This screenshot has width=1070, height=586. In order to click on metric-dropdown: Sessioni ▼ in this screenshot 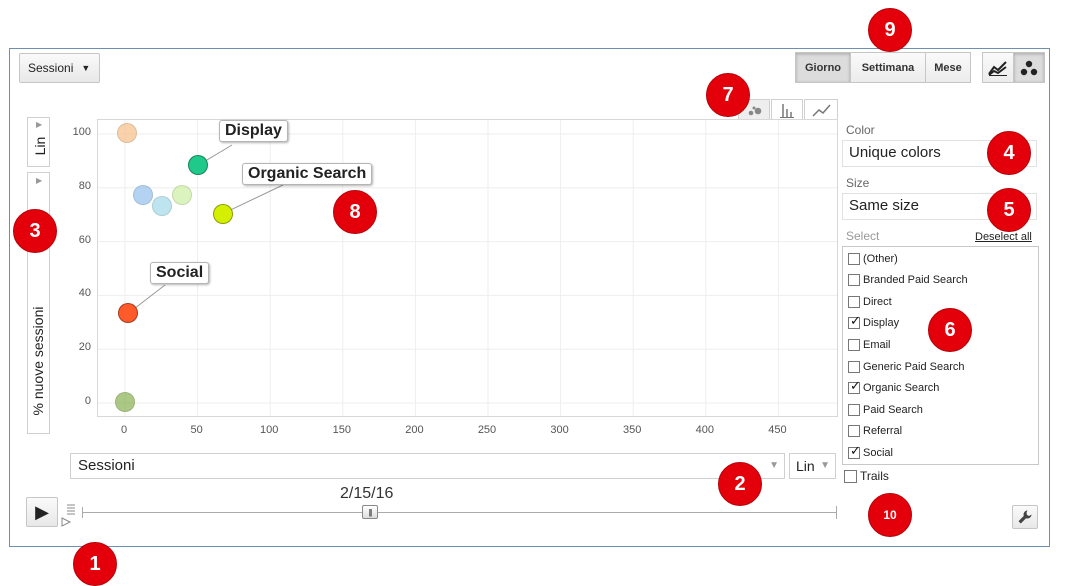, I will do `click(59, 68)`.